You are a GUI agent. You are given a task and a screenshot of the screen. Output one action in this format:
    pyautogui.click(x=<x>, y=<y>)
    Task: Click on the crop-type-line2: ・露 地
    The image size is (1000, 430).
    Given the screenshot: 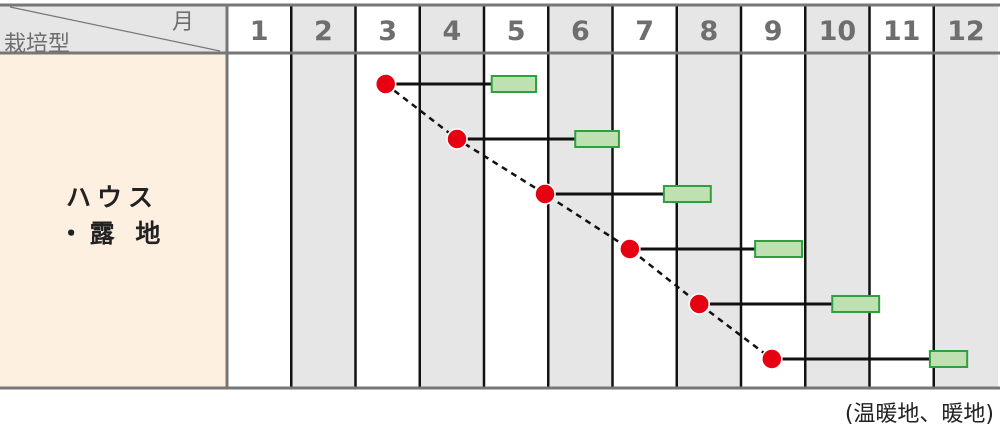 What is the action you would take?
    pyautogui.click(x=112, y=233)
    